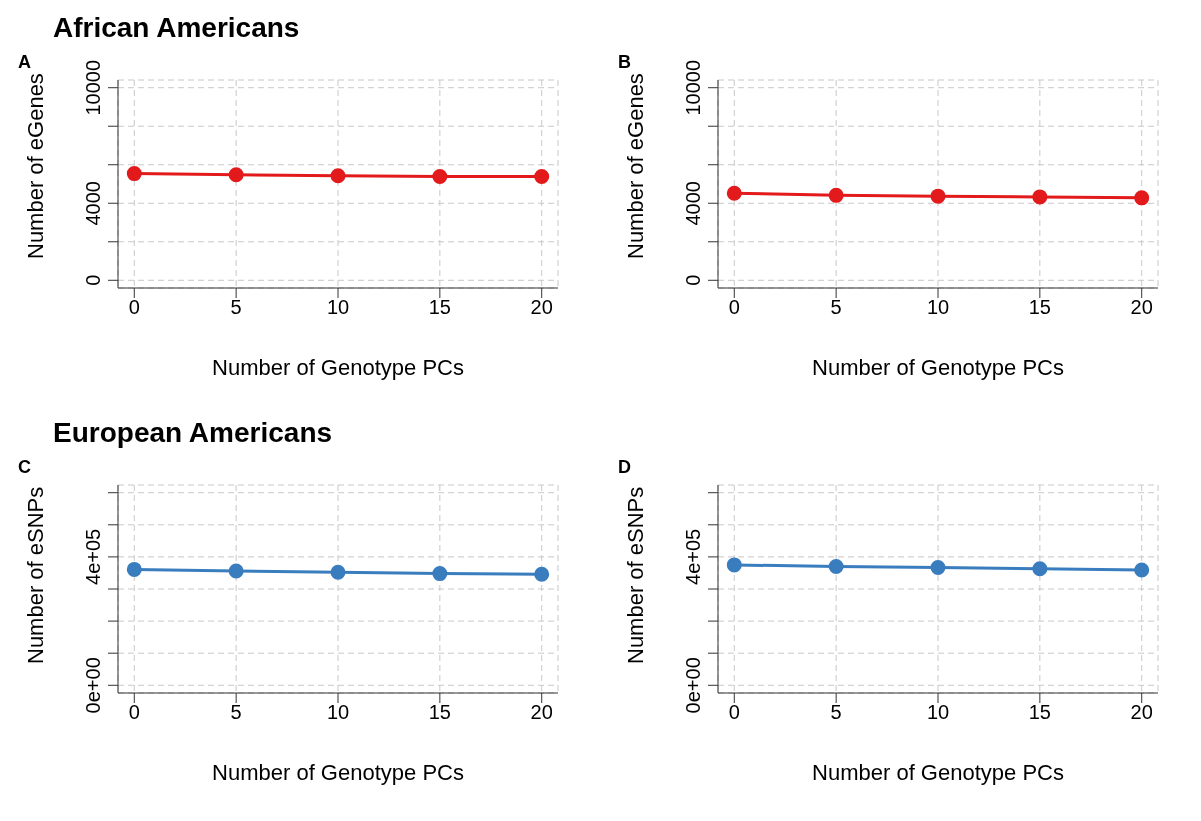 Image resolution: width=1201 pixels, height=821 pixels. I want to click on chart-title: African Americans, so click(176, 27).